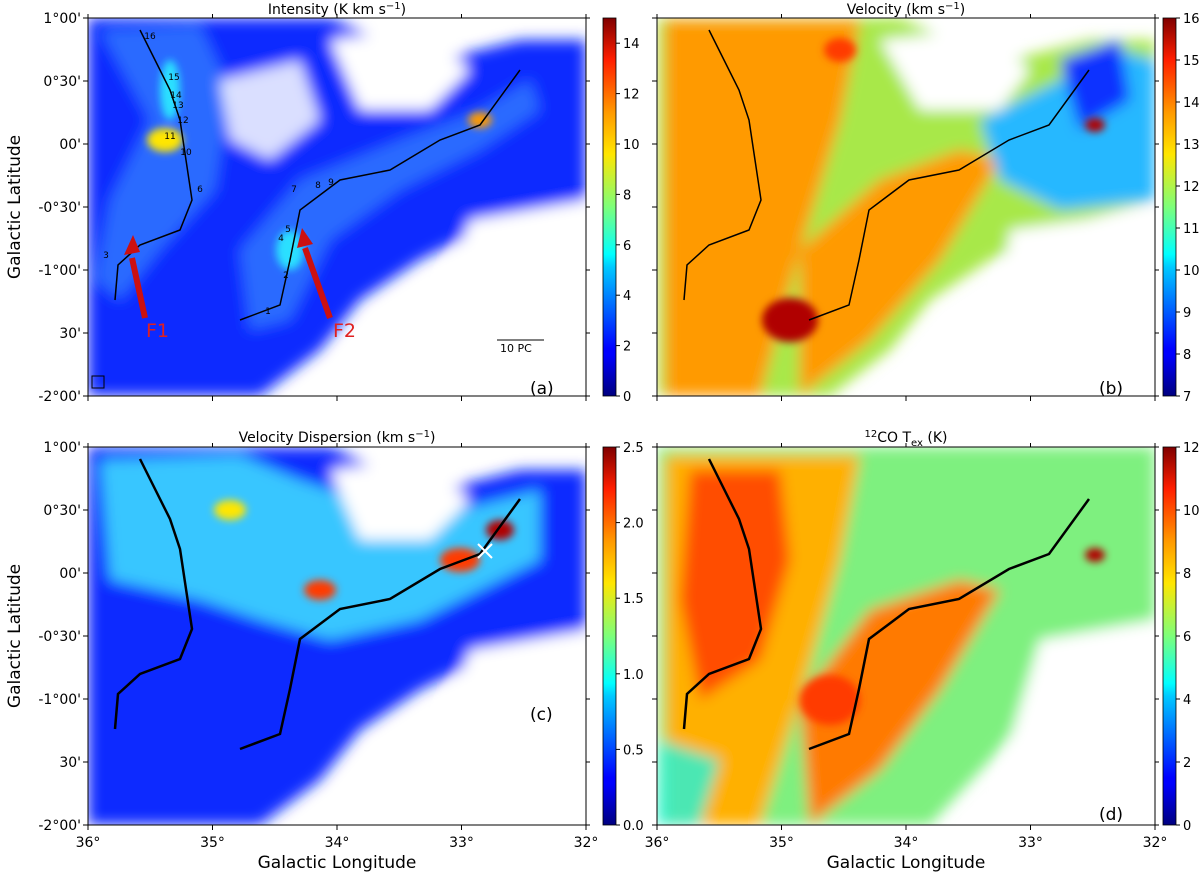 This screenshot has height=879, width=1200. Describe the element at coordinates (949, 195) in the screenshot. I see `panel-b-filament-f2` at that location.